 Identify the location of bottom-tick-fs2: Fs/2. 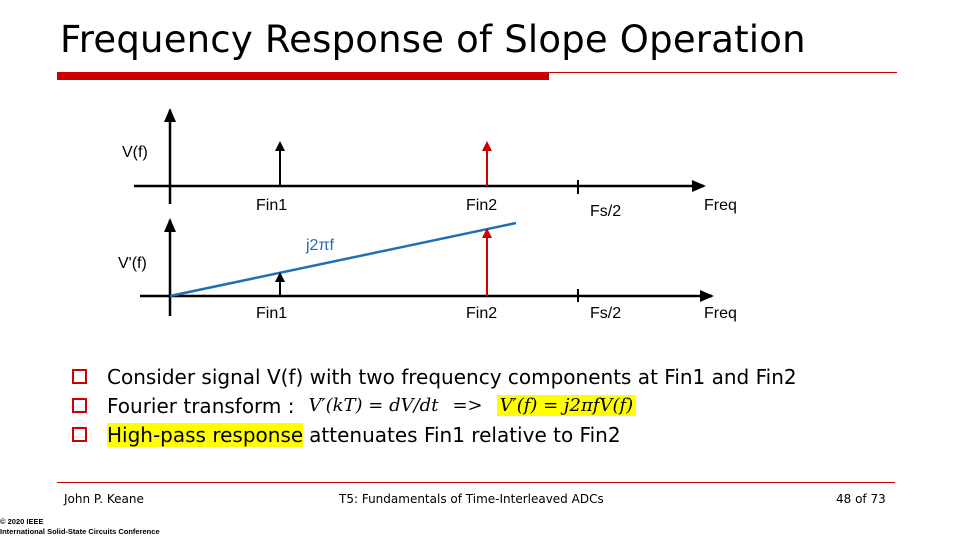
(605, 313).